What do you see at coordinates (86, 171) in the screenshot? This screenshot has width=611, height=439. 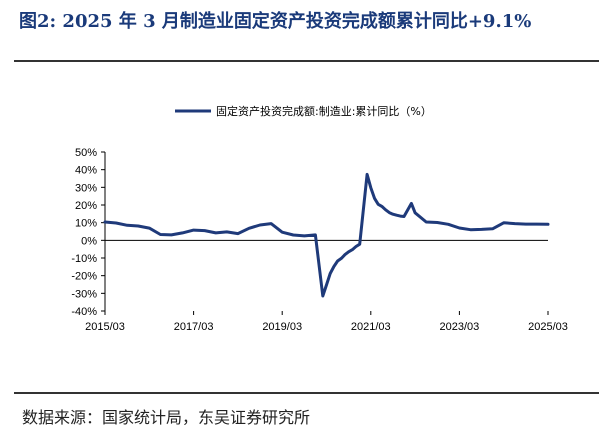 I see `y-tick-label: 40%` at bounding box center [86, 171].